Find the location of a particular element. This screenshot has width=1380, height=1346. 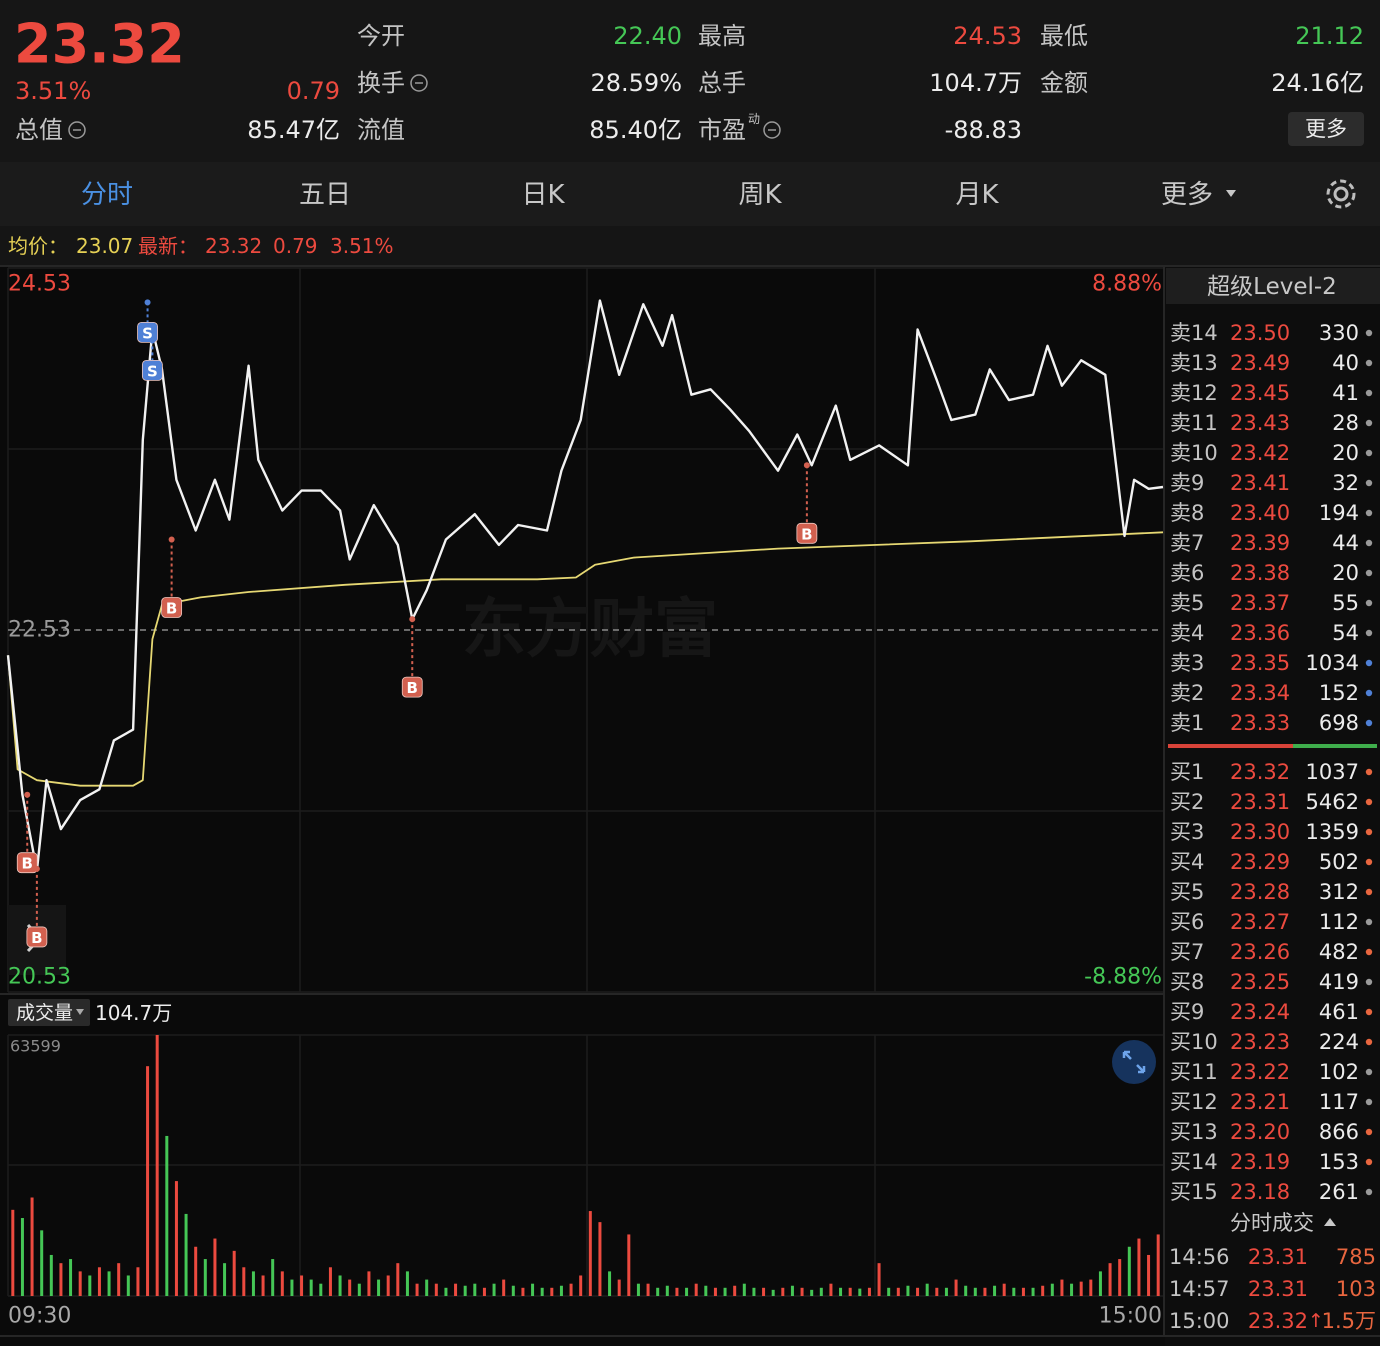

level-label: 卖11 is located at coordinates (1194, 423).